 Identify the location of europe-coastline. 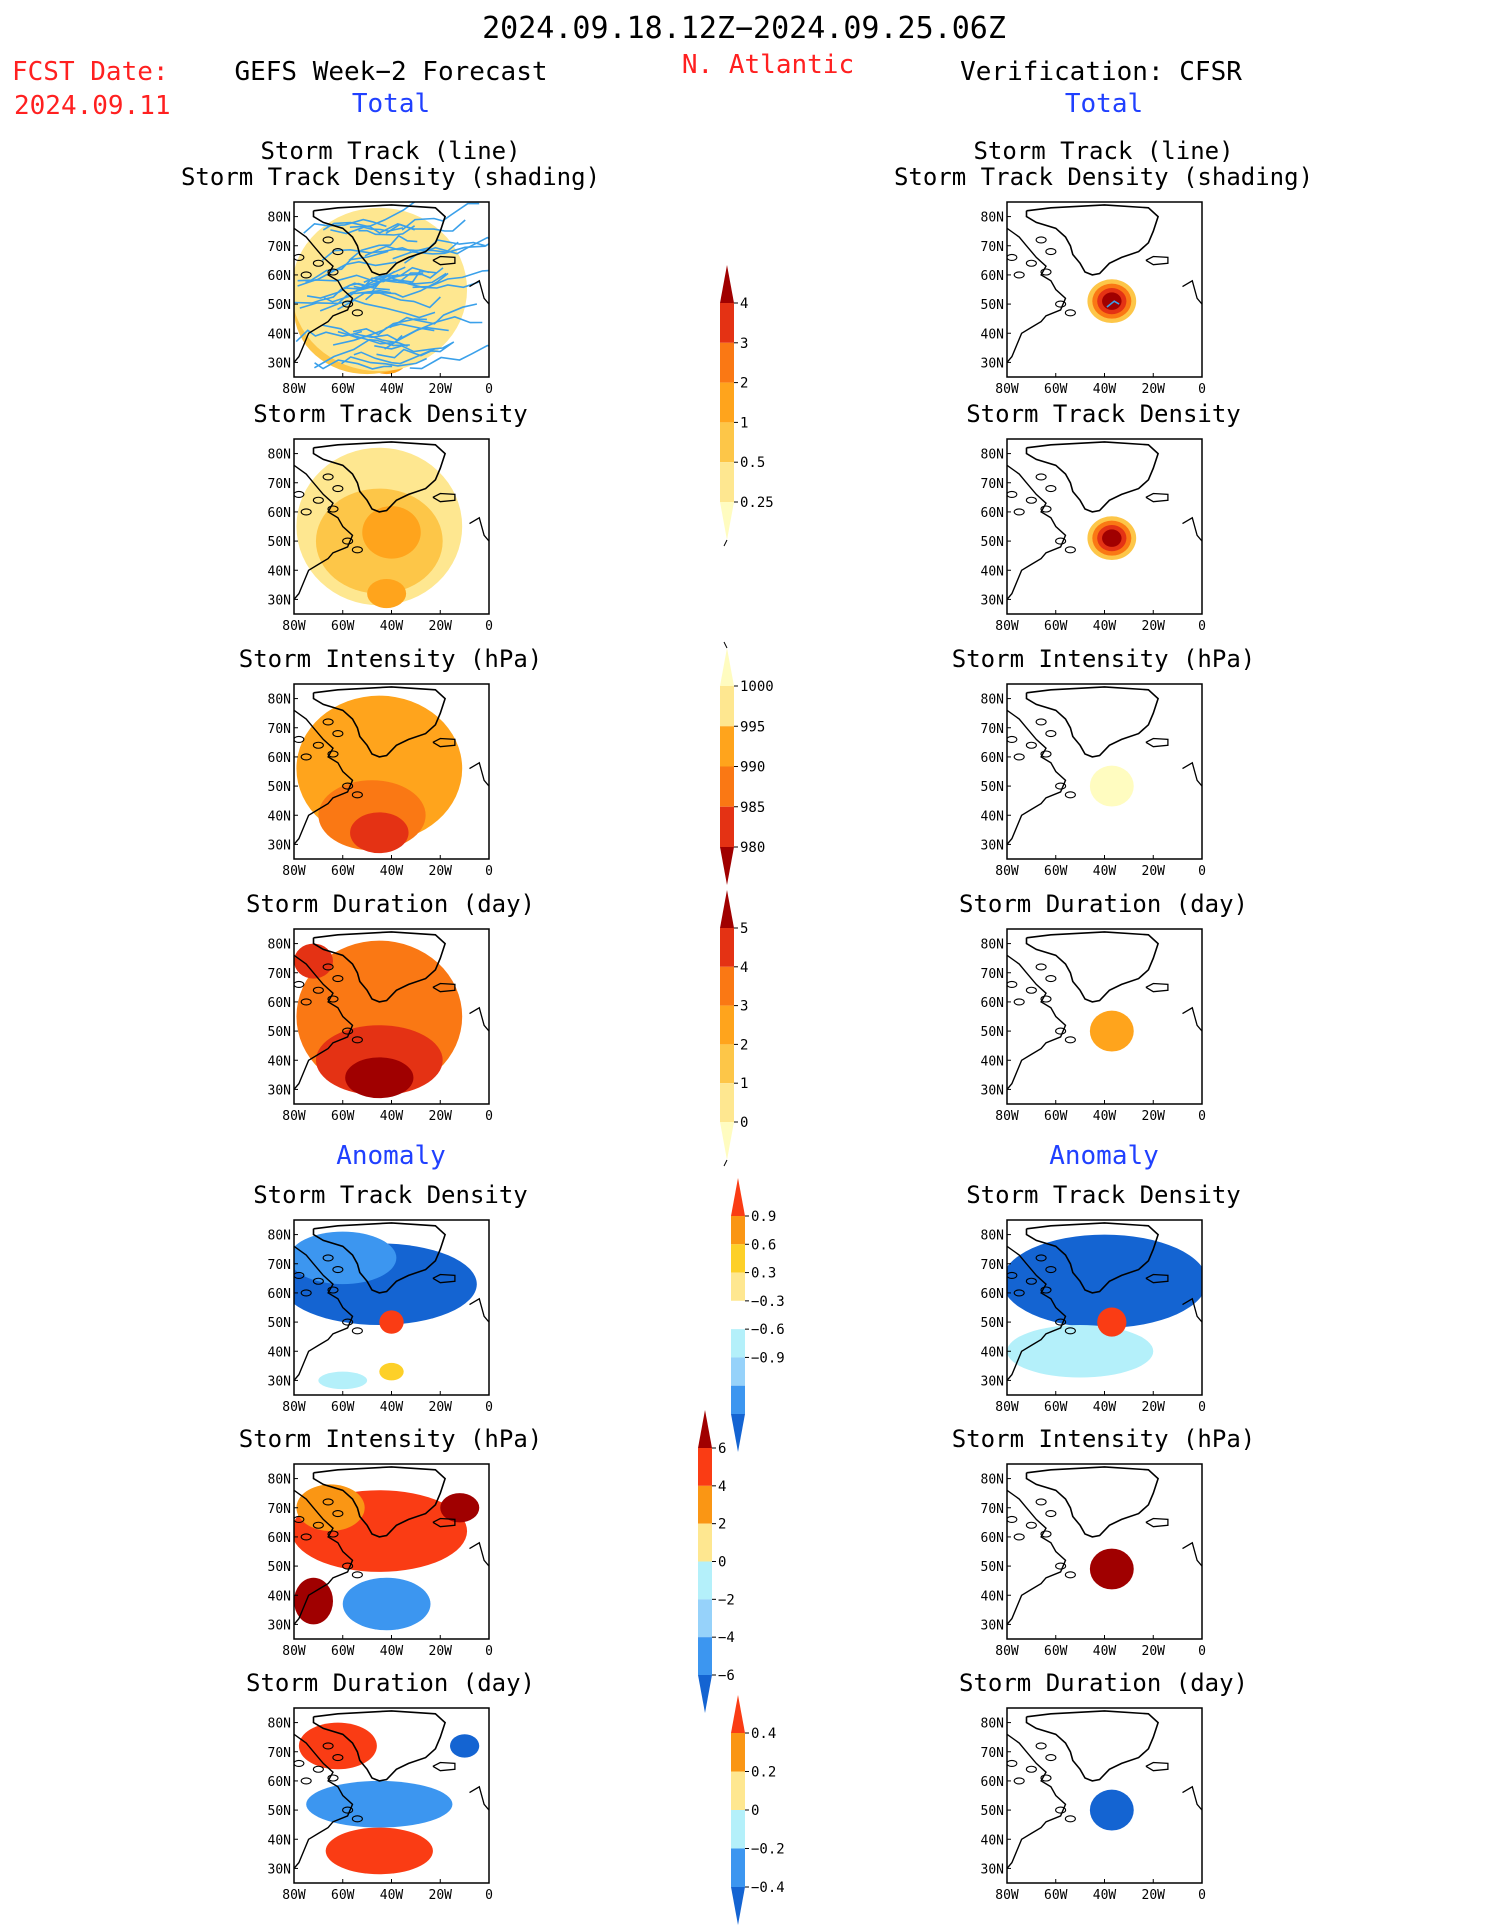
(479, 292).